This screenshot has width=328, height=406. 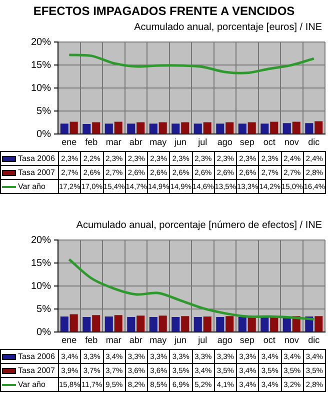 I want to click on chart-subtitle: Acumulado anual, porcentaje [número de efectos] / INE, so click(x=199, y=225).